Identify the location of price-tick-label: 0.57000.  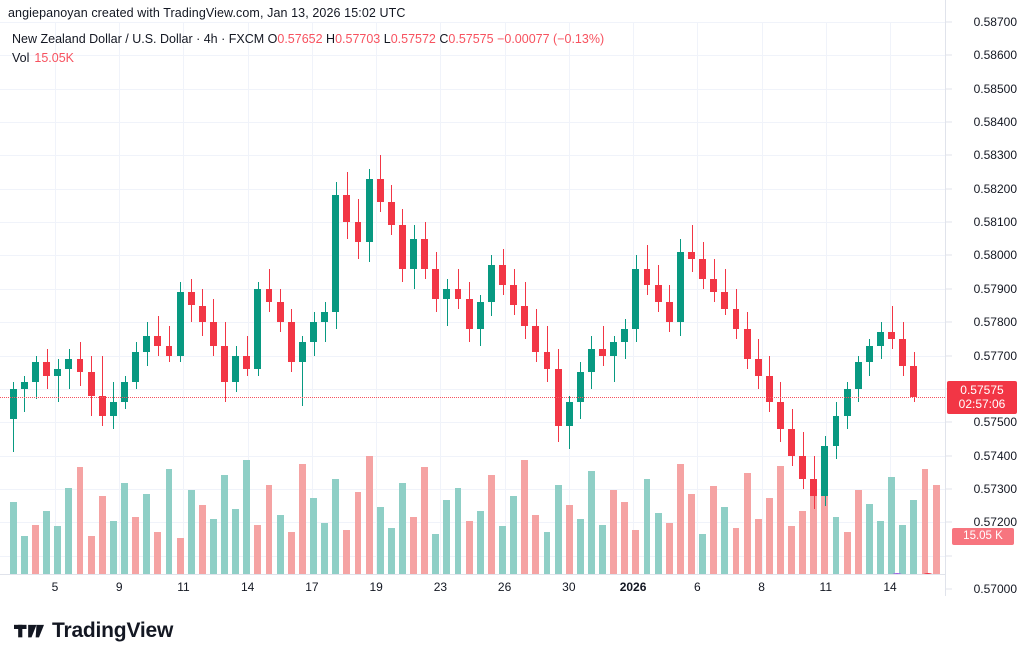
(995, 589).